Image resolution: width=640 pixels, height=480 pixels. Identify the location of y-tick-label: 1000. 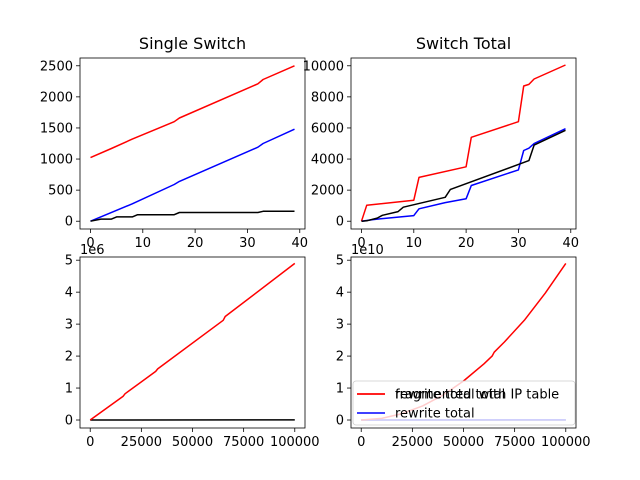
(56, 160).